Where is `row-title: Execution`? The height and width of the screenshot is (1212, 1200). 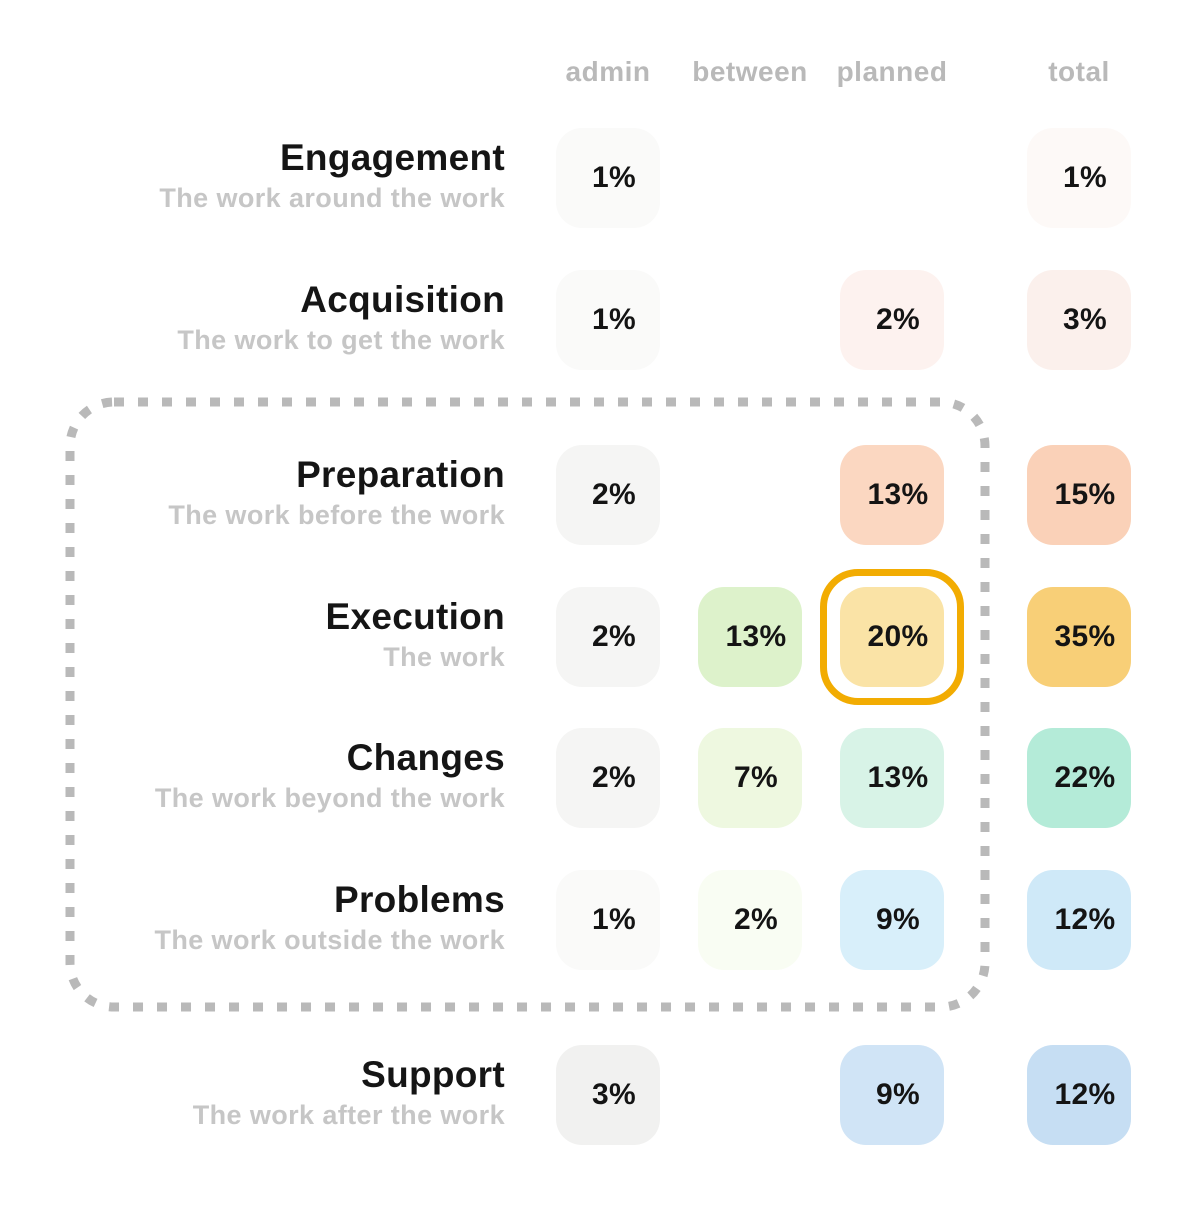
row-title: Execution is located at coordinates (415, 616).